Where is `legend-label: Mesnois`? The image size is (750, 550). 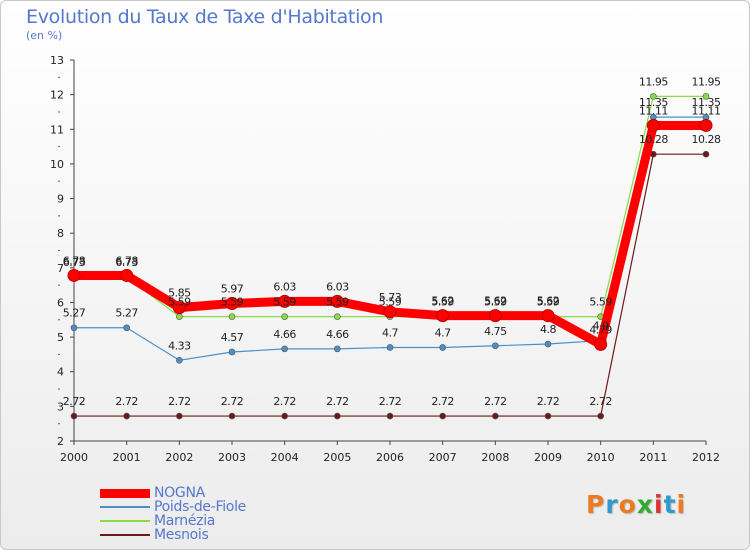 legend-label: Mesnois is located at coordinates (181, 535).